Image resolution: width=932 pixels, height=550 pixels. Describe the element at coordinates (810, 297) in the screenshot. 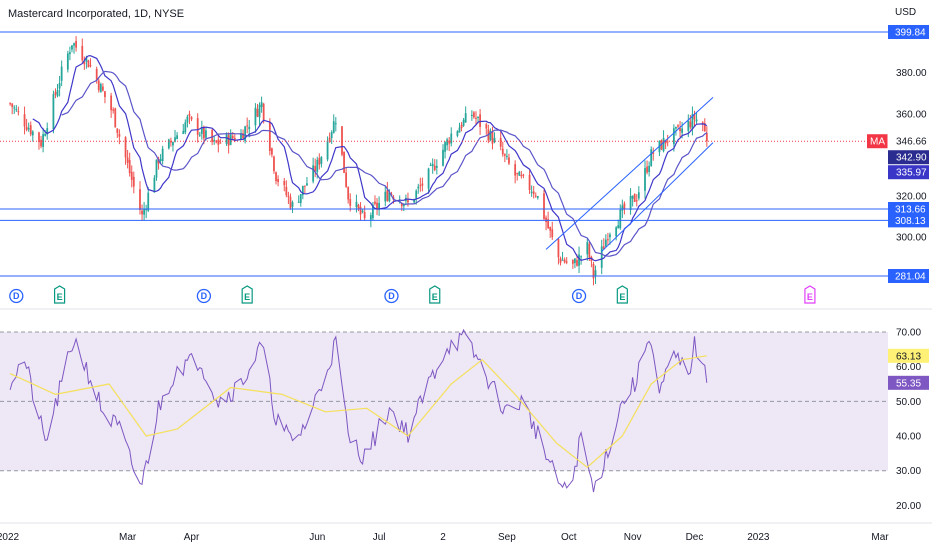

I see `earnings-marker-label: E` at that location.